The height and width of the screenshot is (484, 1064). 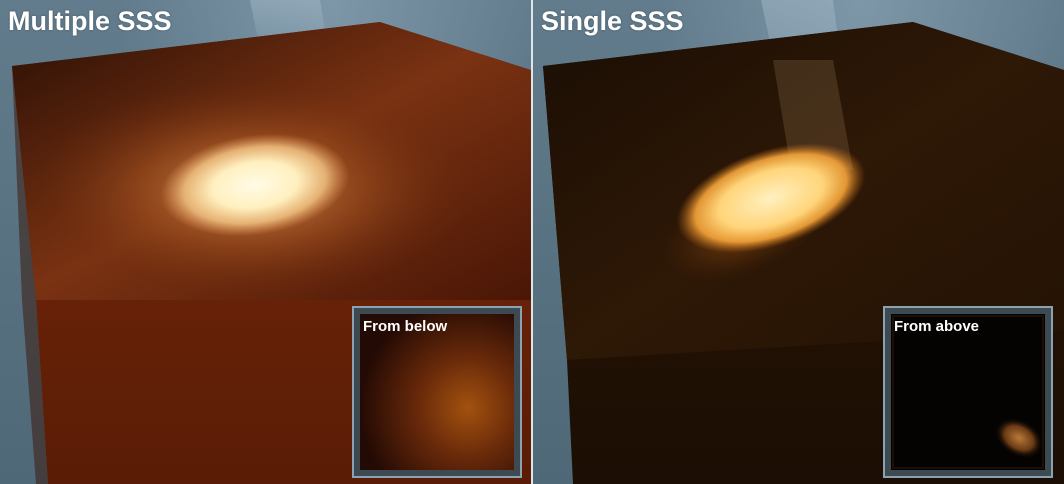 I want to click on panel-title: Single SSS, so click(x=612, y=21).